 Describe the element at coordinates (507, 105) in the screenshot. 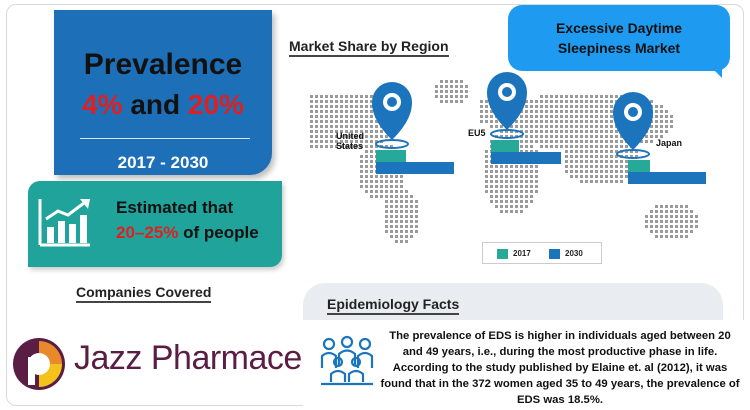

I see `pin-icon-eu5` at that location.